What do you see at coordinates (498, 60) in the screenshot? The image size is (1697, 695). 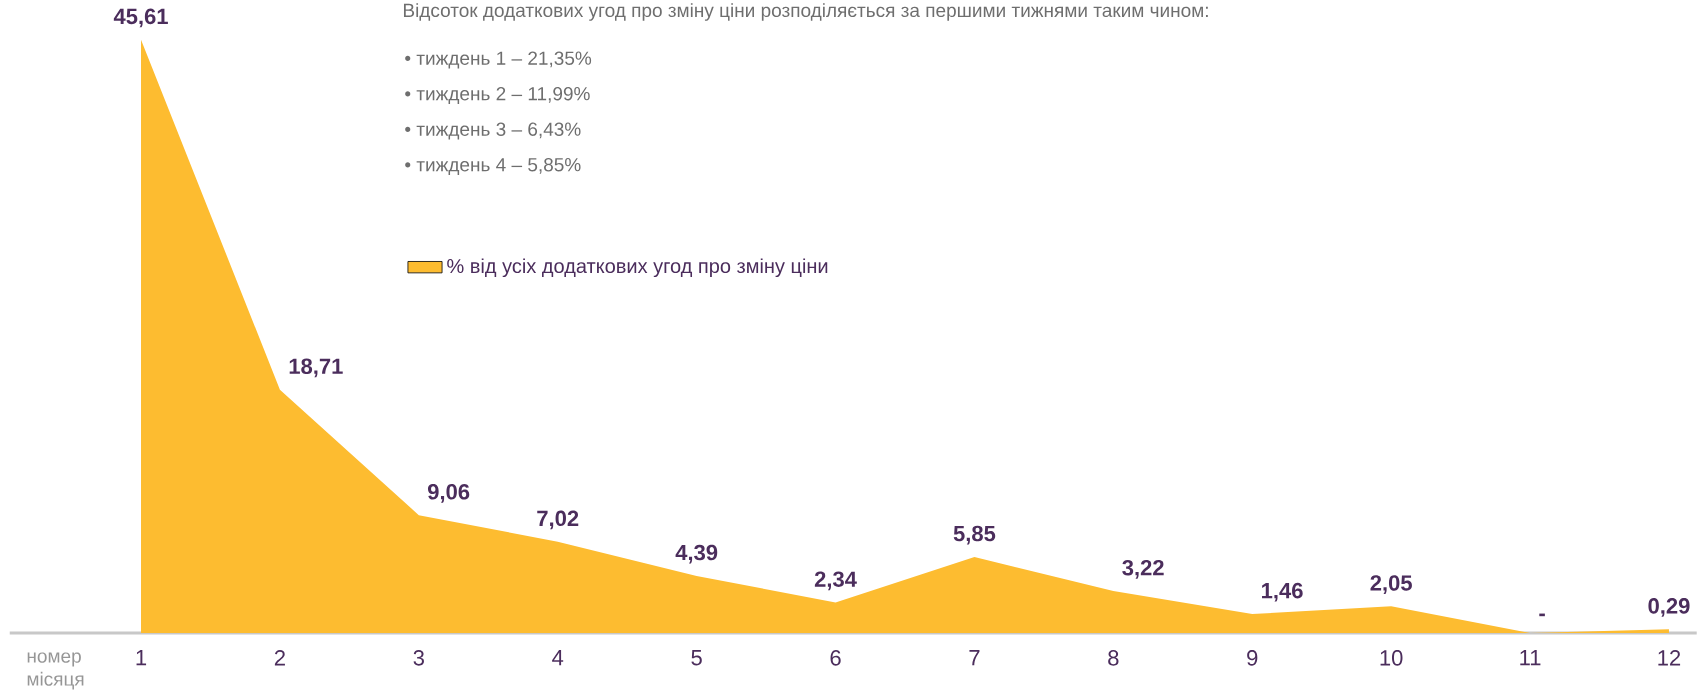 I see `annotation: • тиждень 1 – 21,35%` at bounding box center [498, 60].